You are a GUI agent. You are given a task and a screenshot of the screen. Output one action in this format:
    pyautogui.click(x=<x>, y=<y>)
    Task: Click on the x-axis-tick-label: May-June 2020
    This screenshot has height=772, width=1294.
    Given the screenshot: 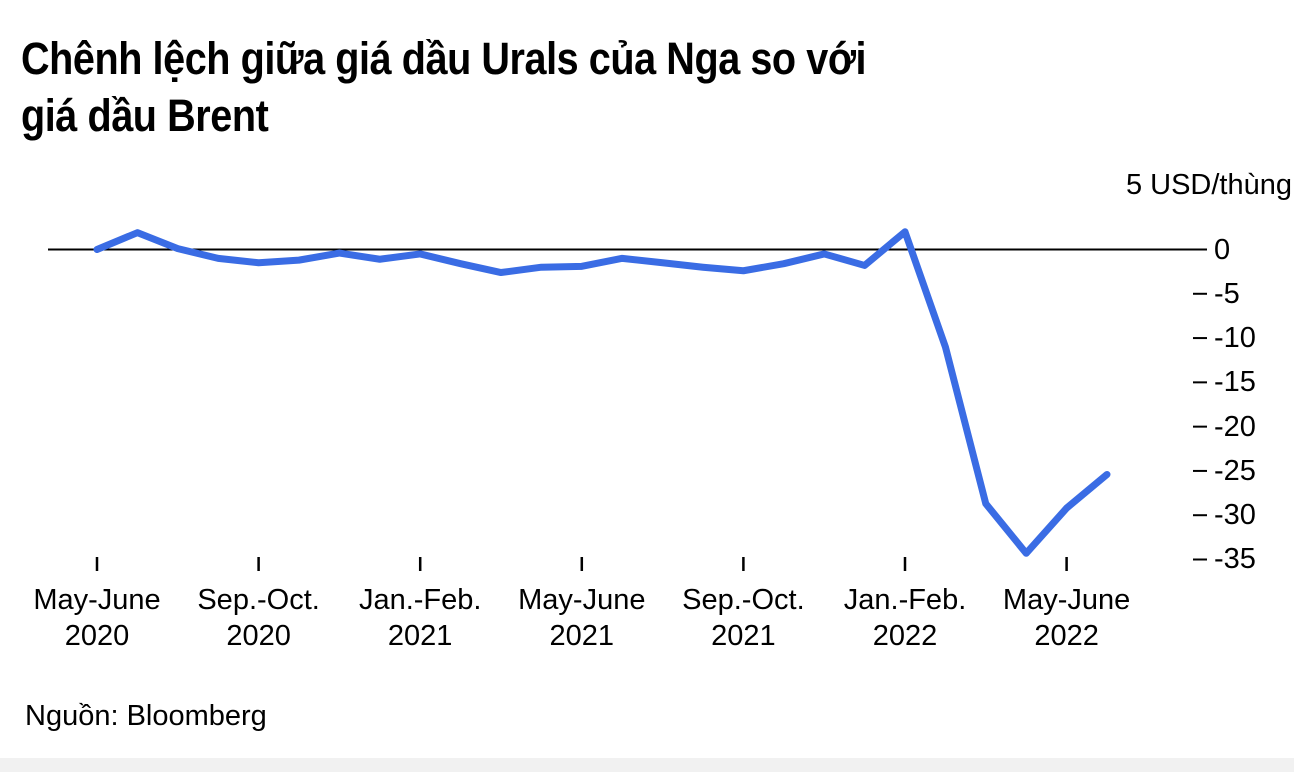 What is the action you would take?
    pyautogui.click(x=97, y=618)
    